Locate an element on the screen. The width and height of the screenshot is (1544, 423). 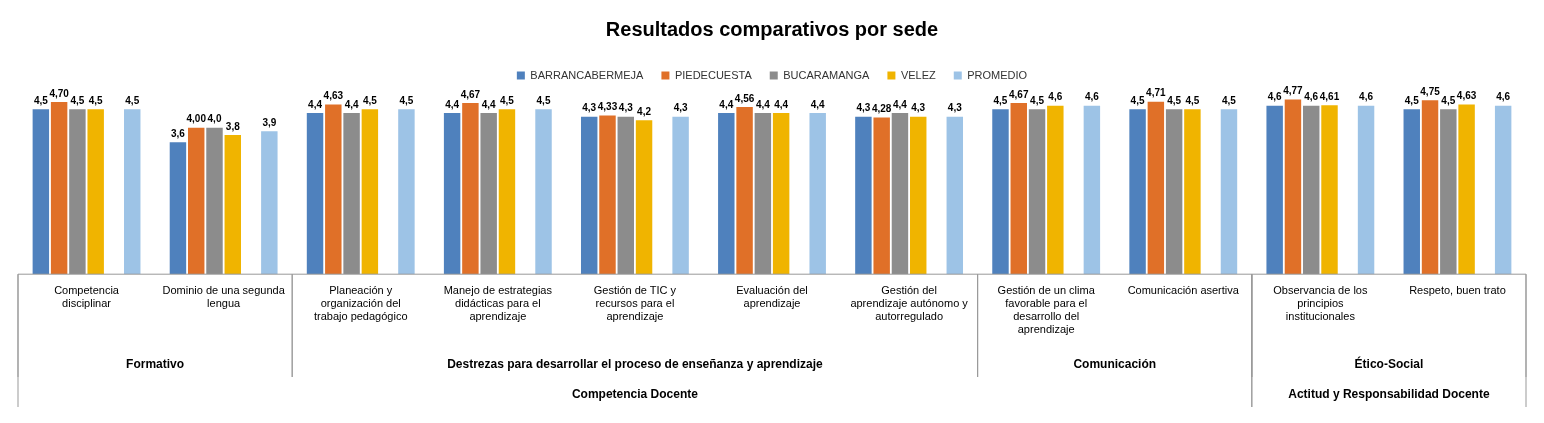
text: Competencia Docente is located at coordinates (635, 394).